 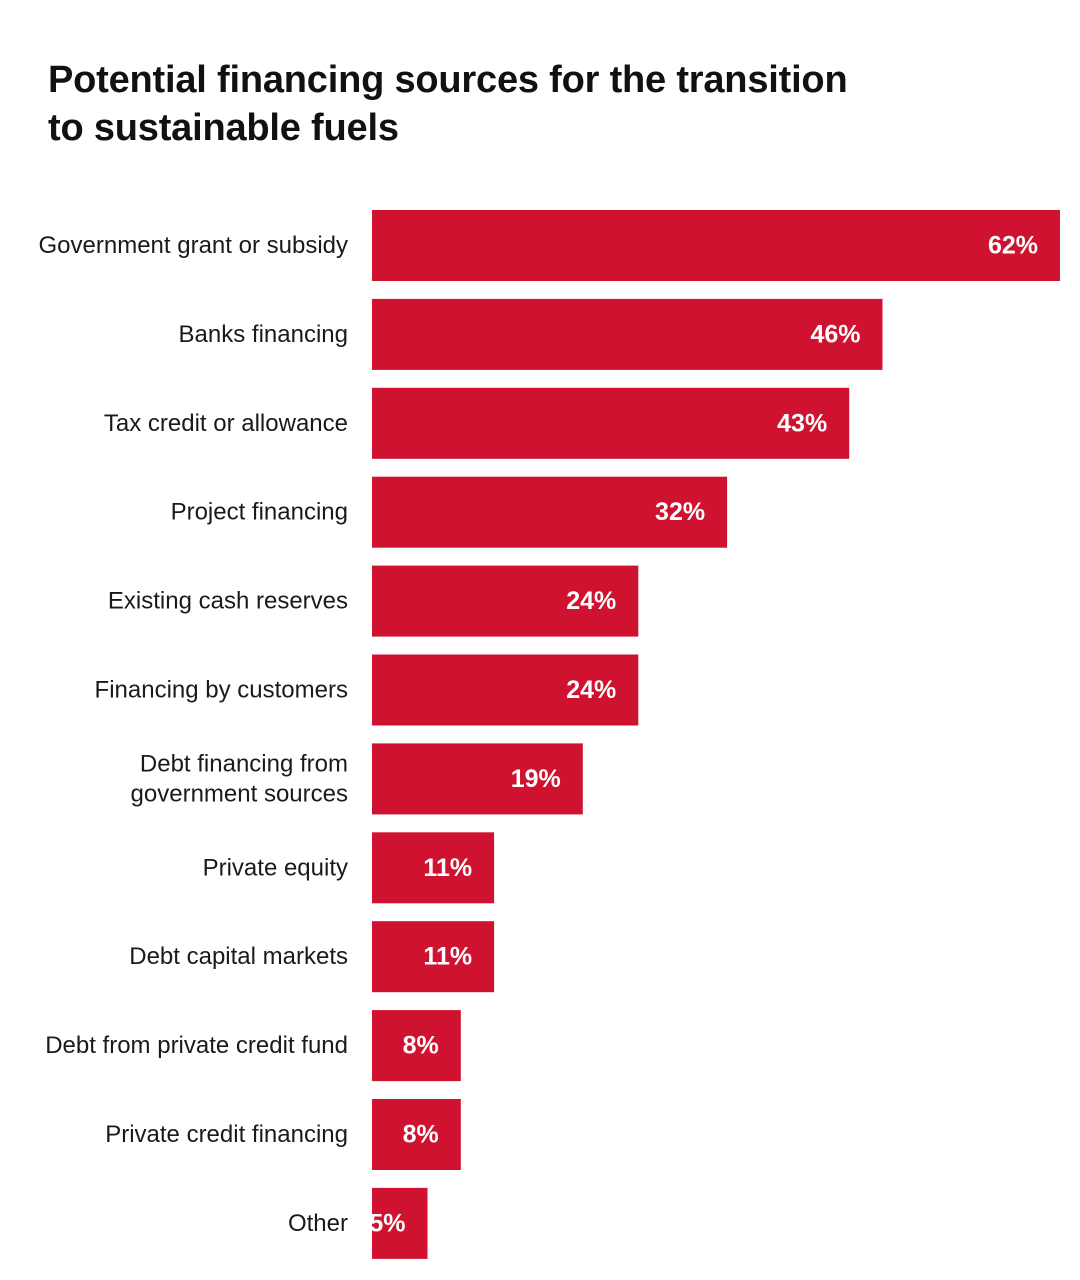 I want to click on category-label: Debt financing from government sources, so click(x=239, y=778).